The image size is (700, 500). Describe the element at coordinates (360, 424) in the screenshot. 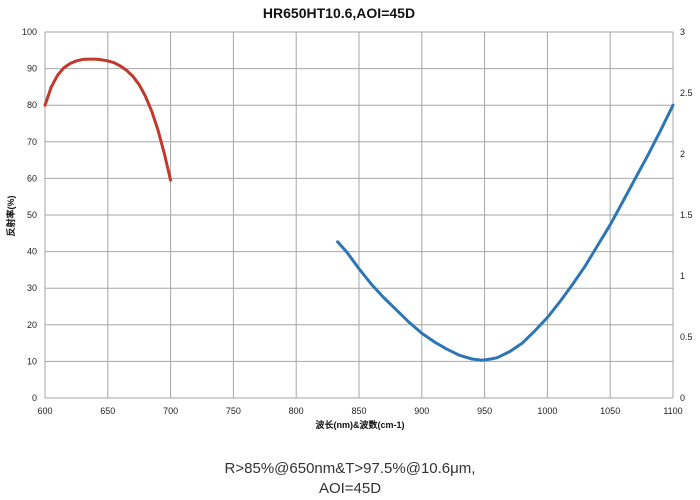

I see `x-axis-label: 波长(nm)&波数(cm-1)` at that location.